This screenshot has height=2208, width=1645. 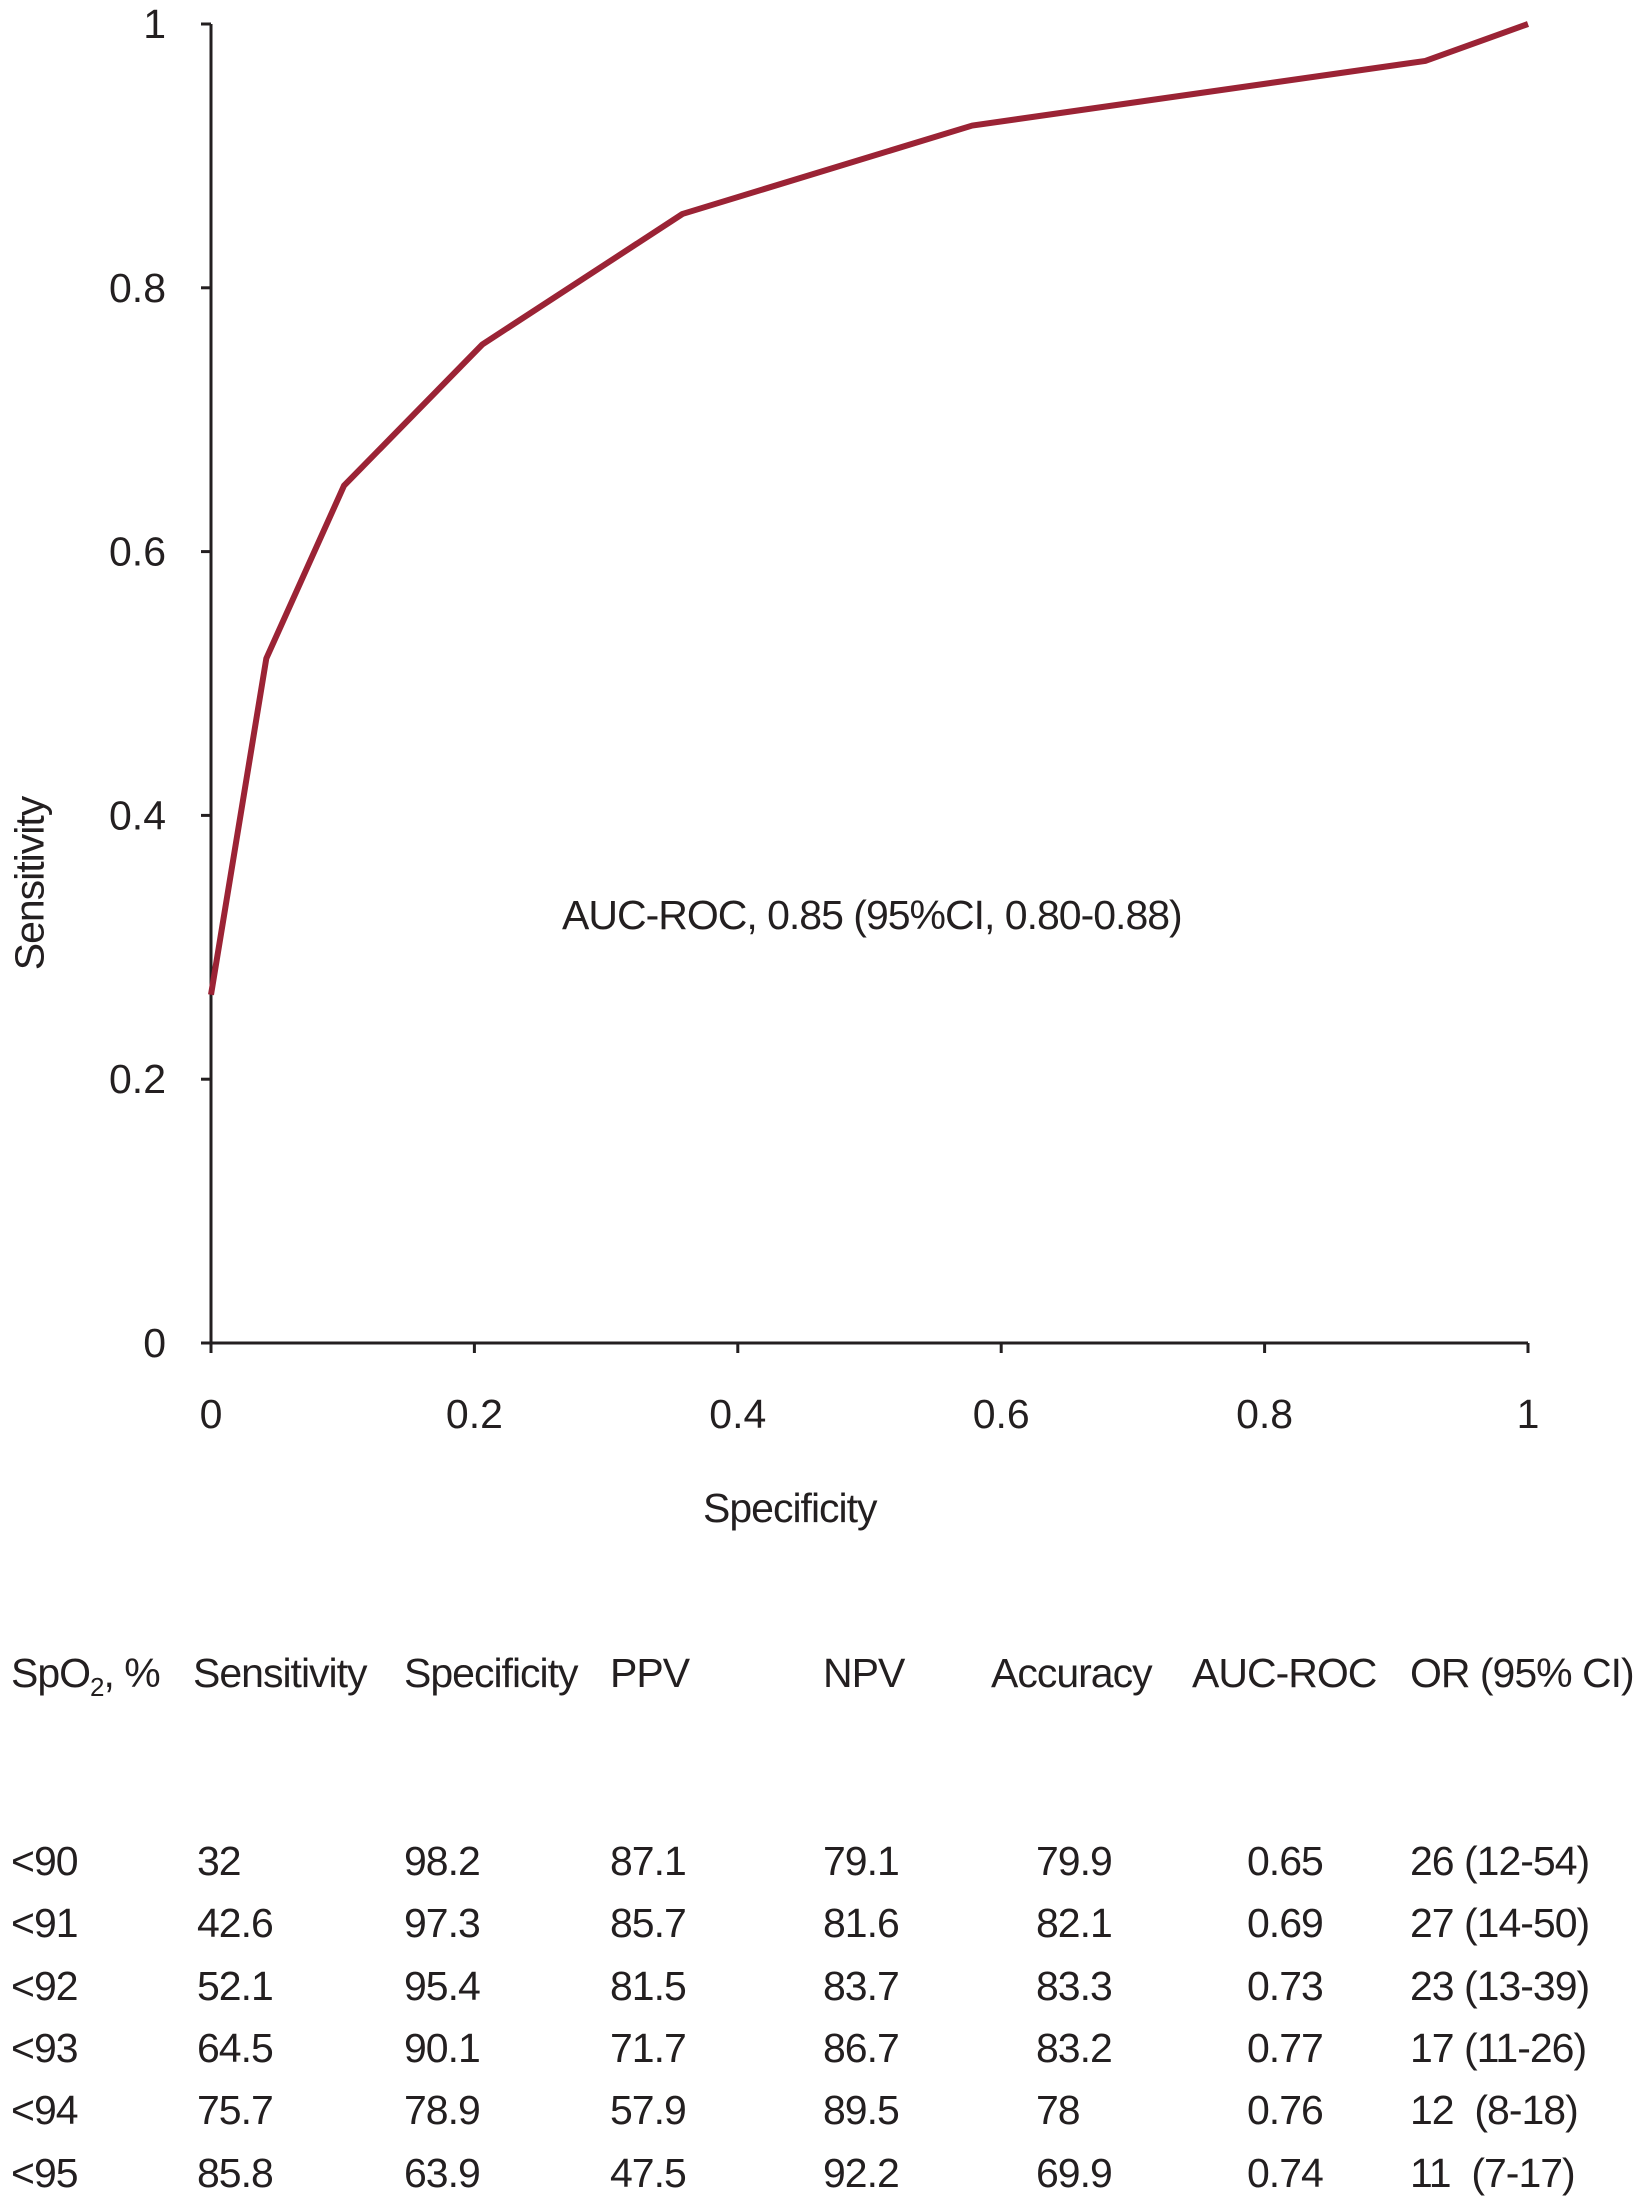 I want to click on table-header: NPV, so click(x=864, y=1673).